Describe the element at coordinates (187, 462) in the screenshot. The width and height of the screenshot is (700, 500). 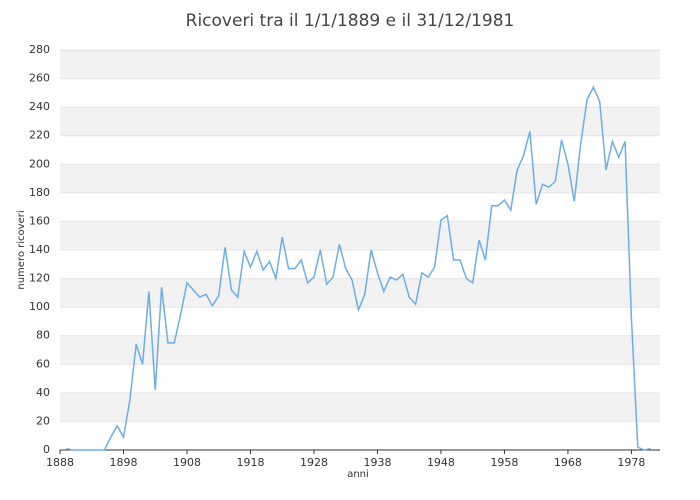
I see `x-tick-label: 1908` at that location.